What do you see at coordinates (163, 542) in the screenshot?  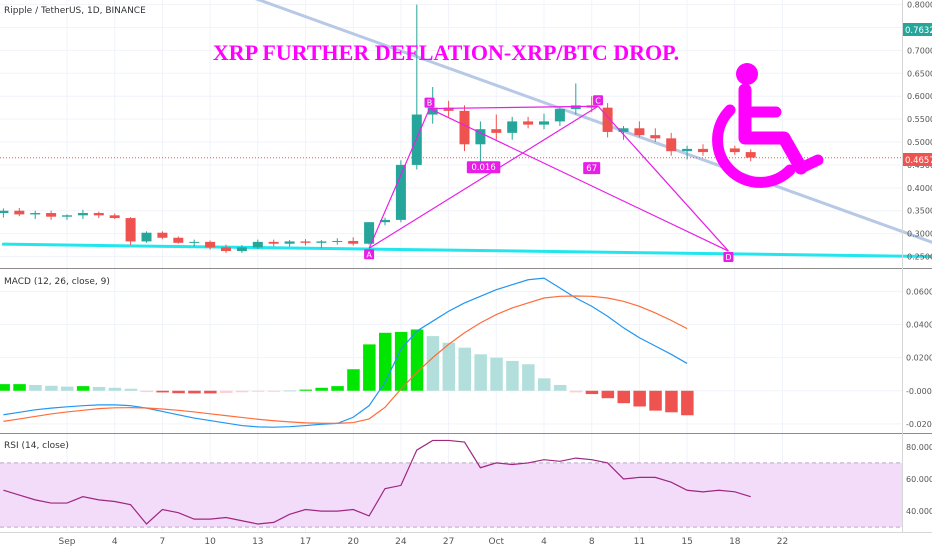 I see `time-tick-label: 7` at bounding box center [163, 542].